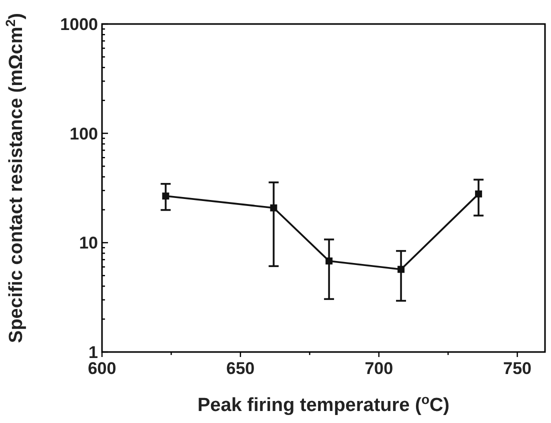 This screenshot has height=423, width=551. Describe the element at coordinates (323, 404) in the screenshot. I see `x-axis-title: Peak firing temperature ($^{o}$C)` at that location.